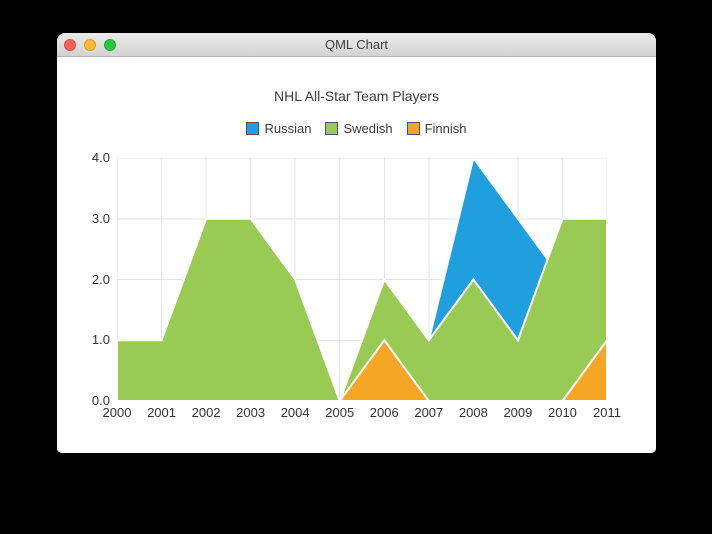 Image resolution: width=712 pixels, height=534 pixels. Describe the element at coordinates (253, 128) in the screenshot. I see `russian-marker-icon` at that location.